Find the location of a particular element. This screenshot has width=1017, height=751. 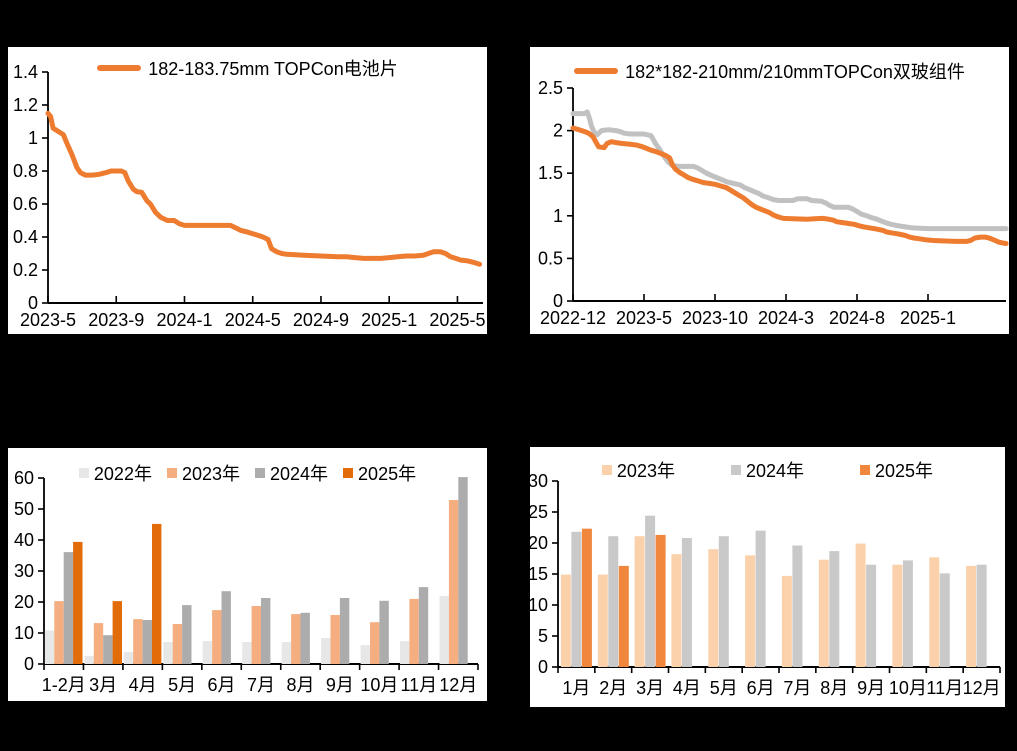

x-tick-label: 2023-5 is located at coordinates (48, 320).